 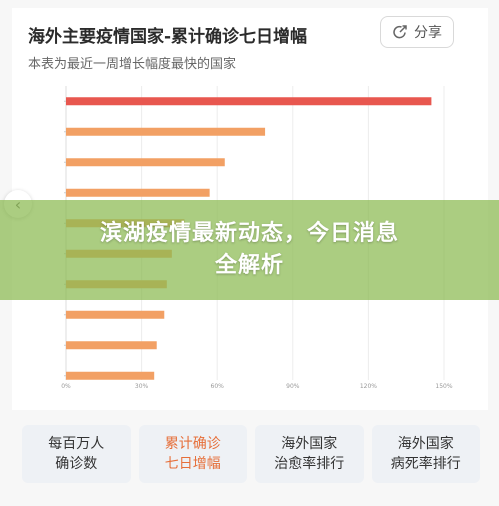 What do you see at coordinates (425, 464) in the screenshot?
I see `tab-label-line2: 病死率排行` at bounding box center [425, 464].